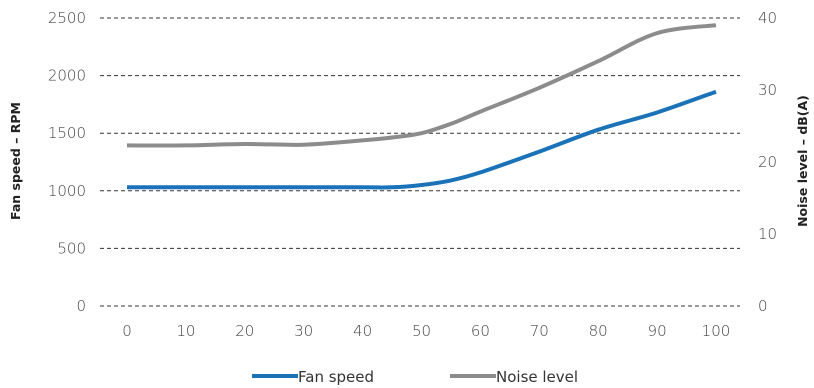 The image size is (814, 388). What do you see at coordinates (767, 18) in the screenshot?
I see `right-tick-label: 40` at bounding box center [767, 18].